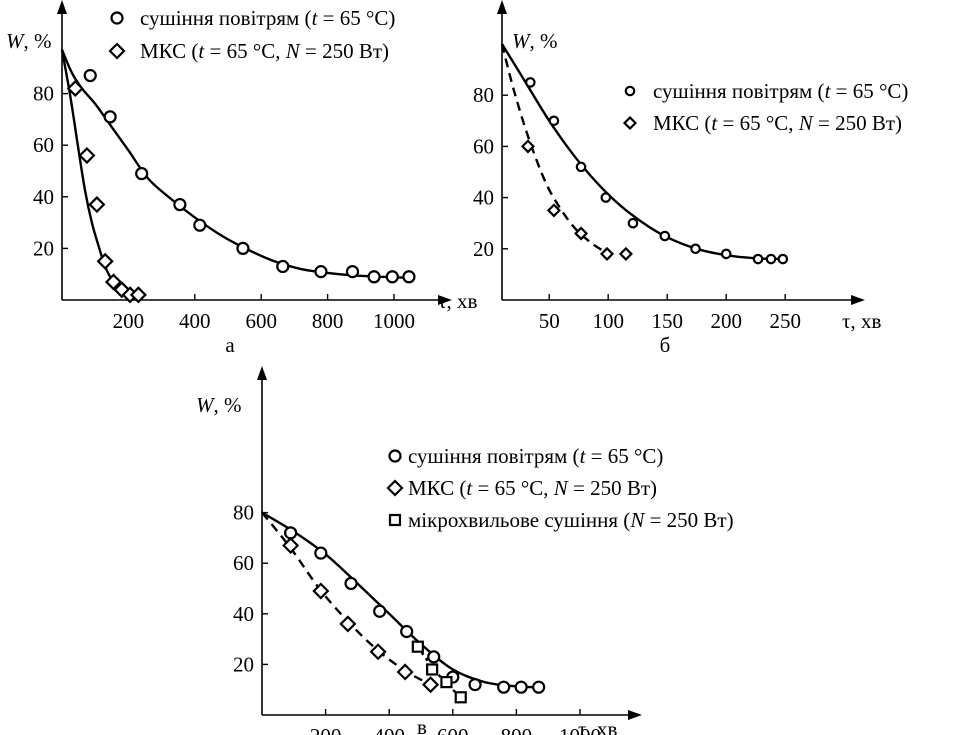  Describe the element at coordinates (195, 321) in the screenshot. I see `x-tick-label: 400` at that location.